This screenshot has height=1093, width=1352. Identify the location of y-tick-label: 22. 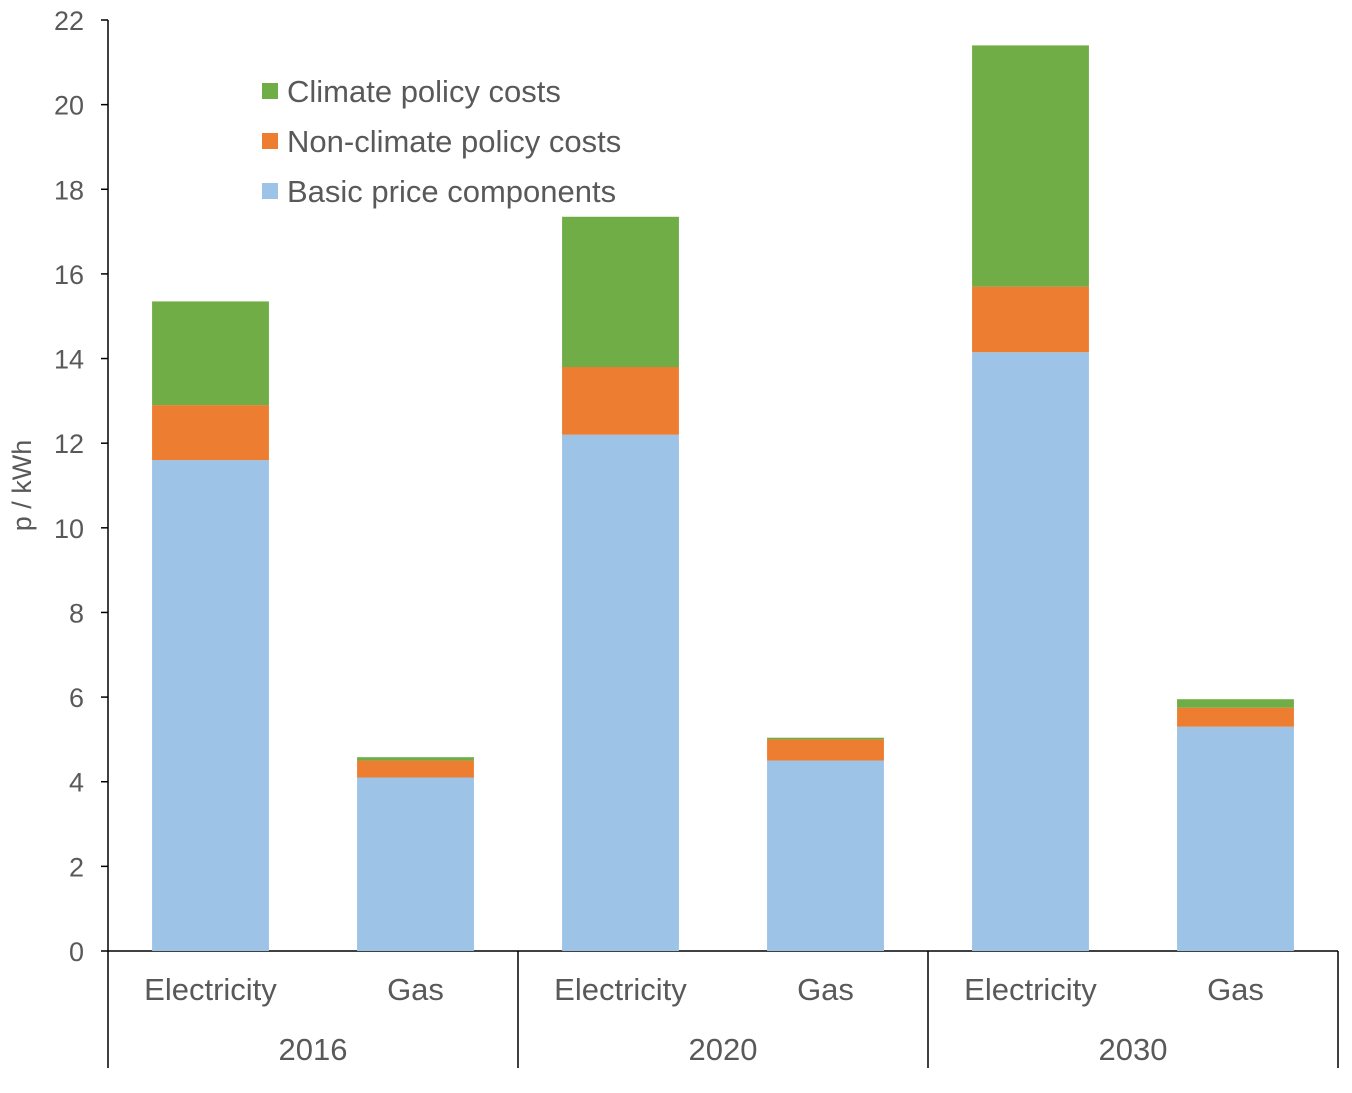
(69, 21).